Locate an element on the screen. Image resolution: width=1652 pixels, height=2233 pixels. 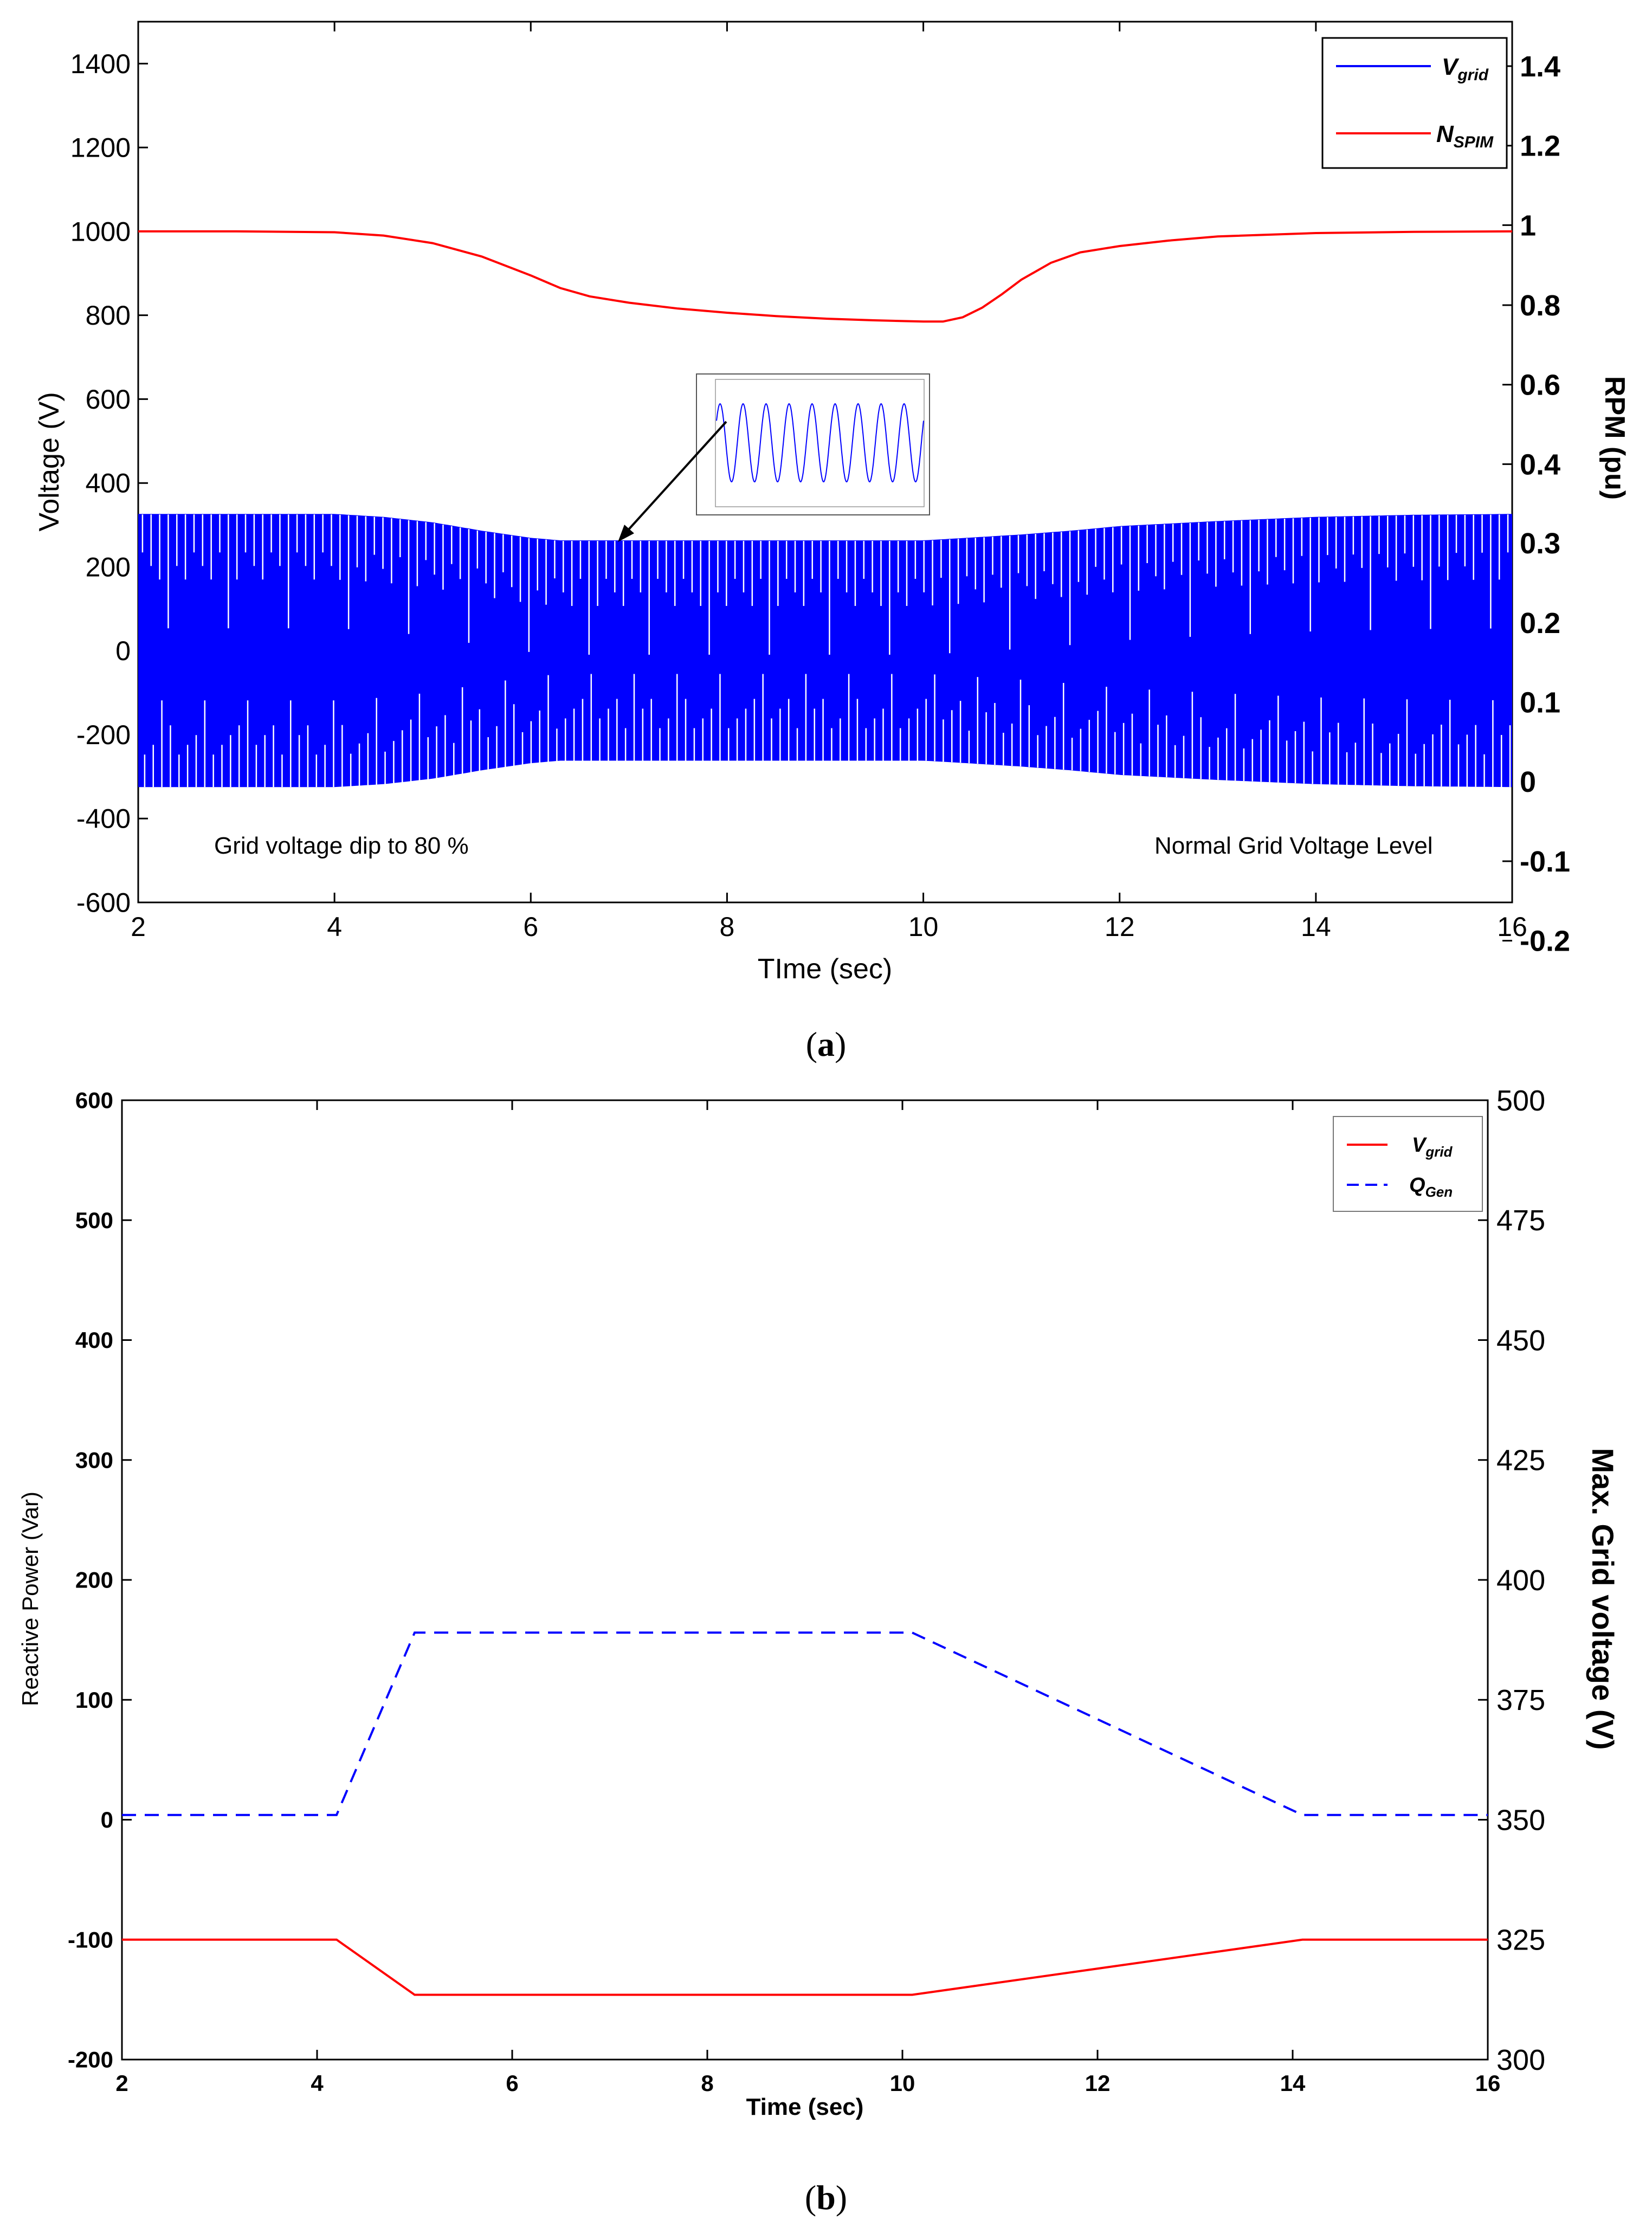
y-tick-label-right: 400 is located at coordinates (1520, 1580).